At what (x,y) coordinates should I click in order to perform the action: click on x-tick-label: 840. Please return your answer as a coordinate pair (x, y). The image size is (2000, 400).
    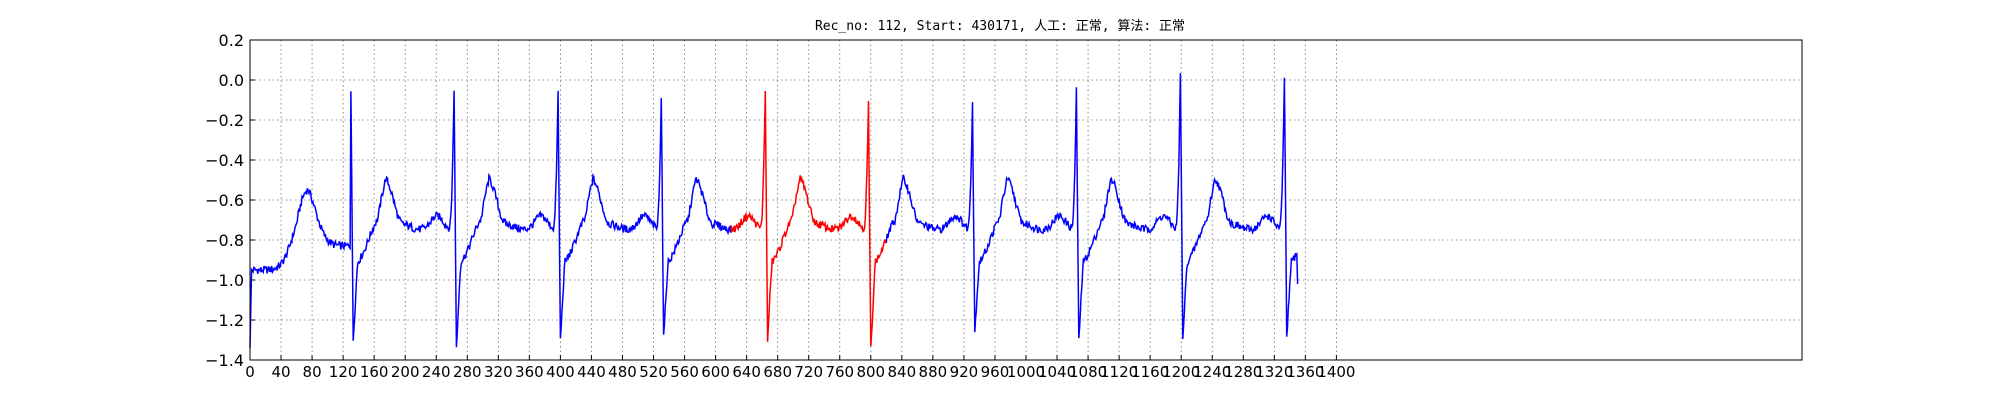
    Looking at the image, I should click on (902, 372).